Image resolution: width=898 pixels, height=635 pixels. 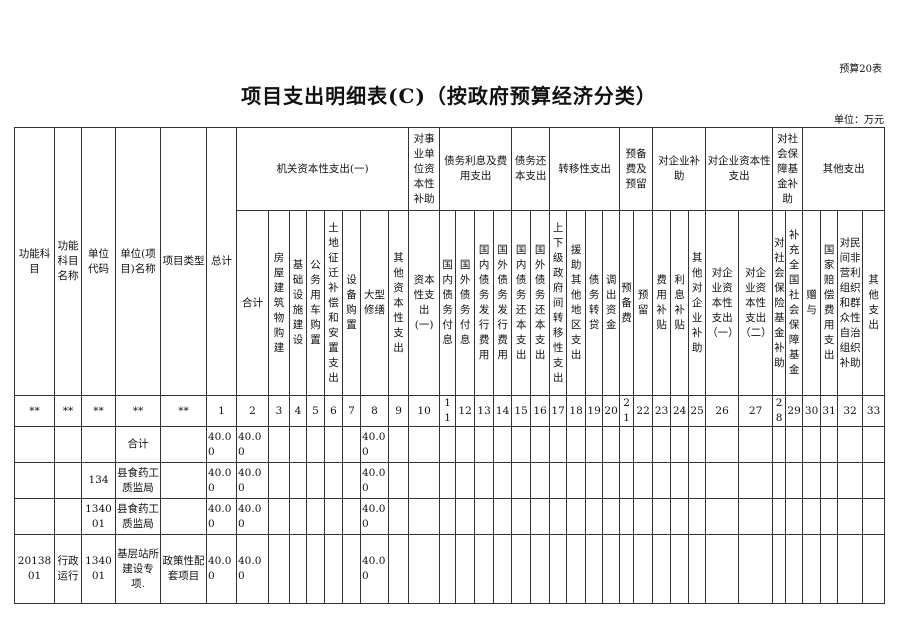 What do you see at coordinates (576, 411) in the screenshot?
I see `column-number: 18` at bounding box center [576, 411].